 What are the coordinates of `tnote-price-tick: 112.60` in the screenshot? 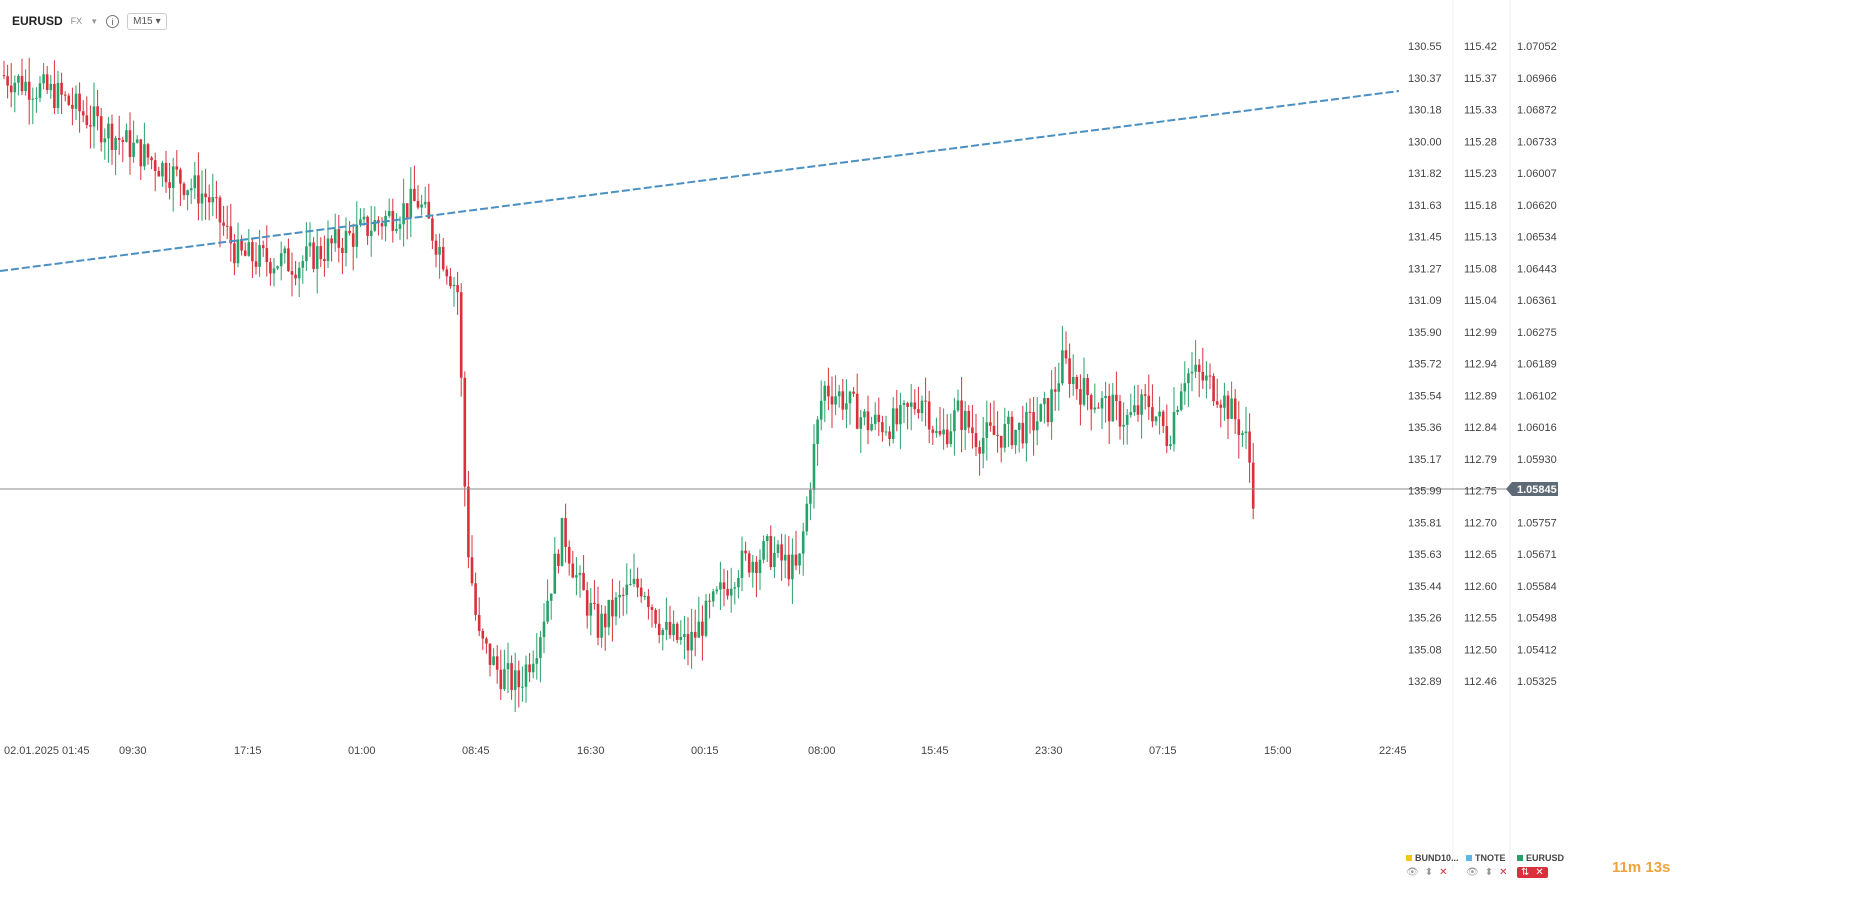 It's located at (1480, 587).